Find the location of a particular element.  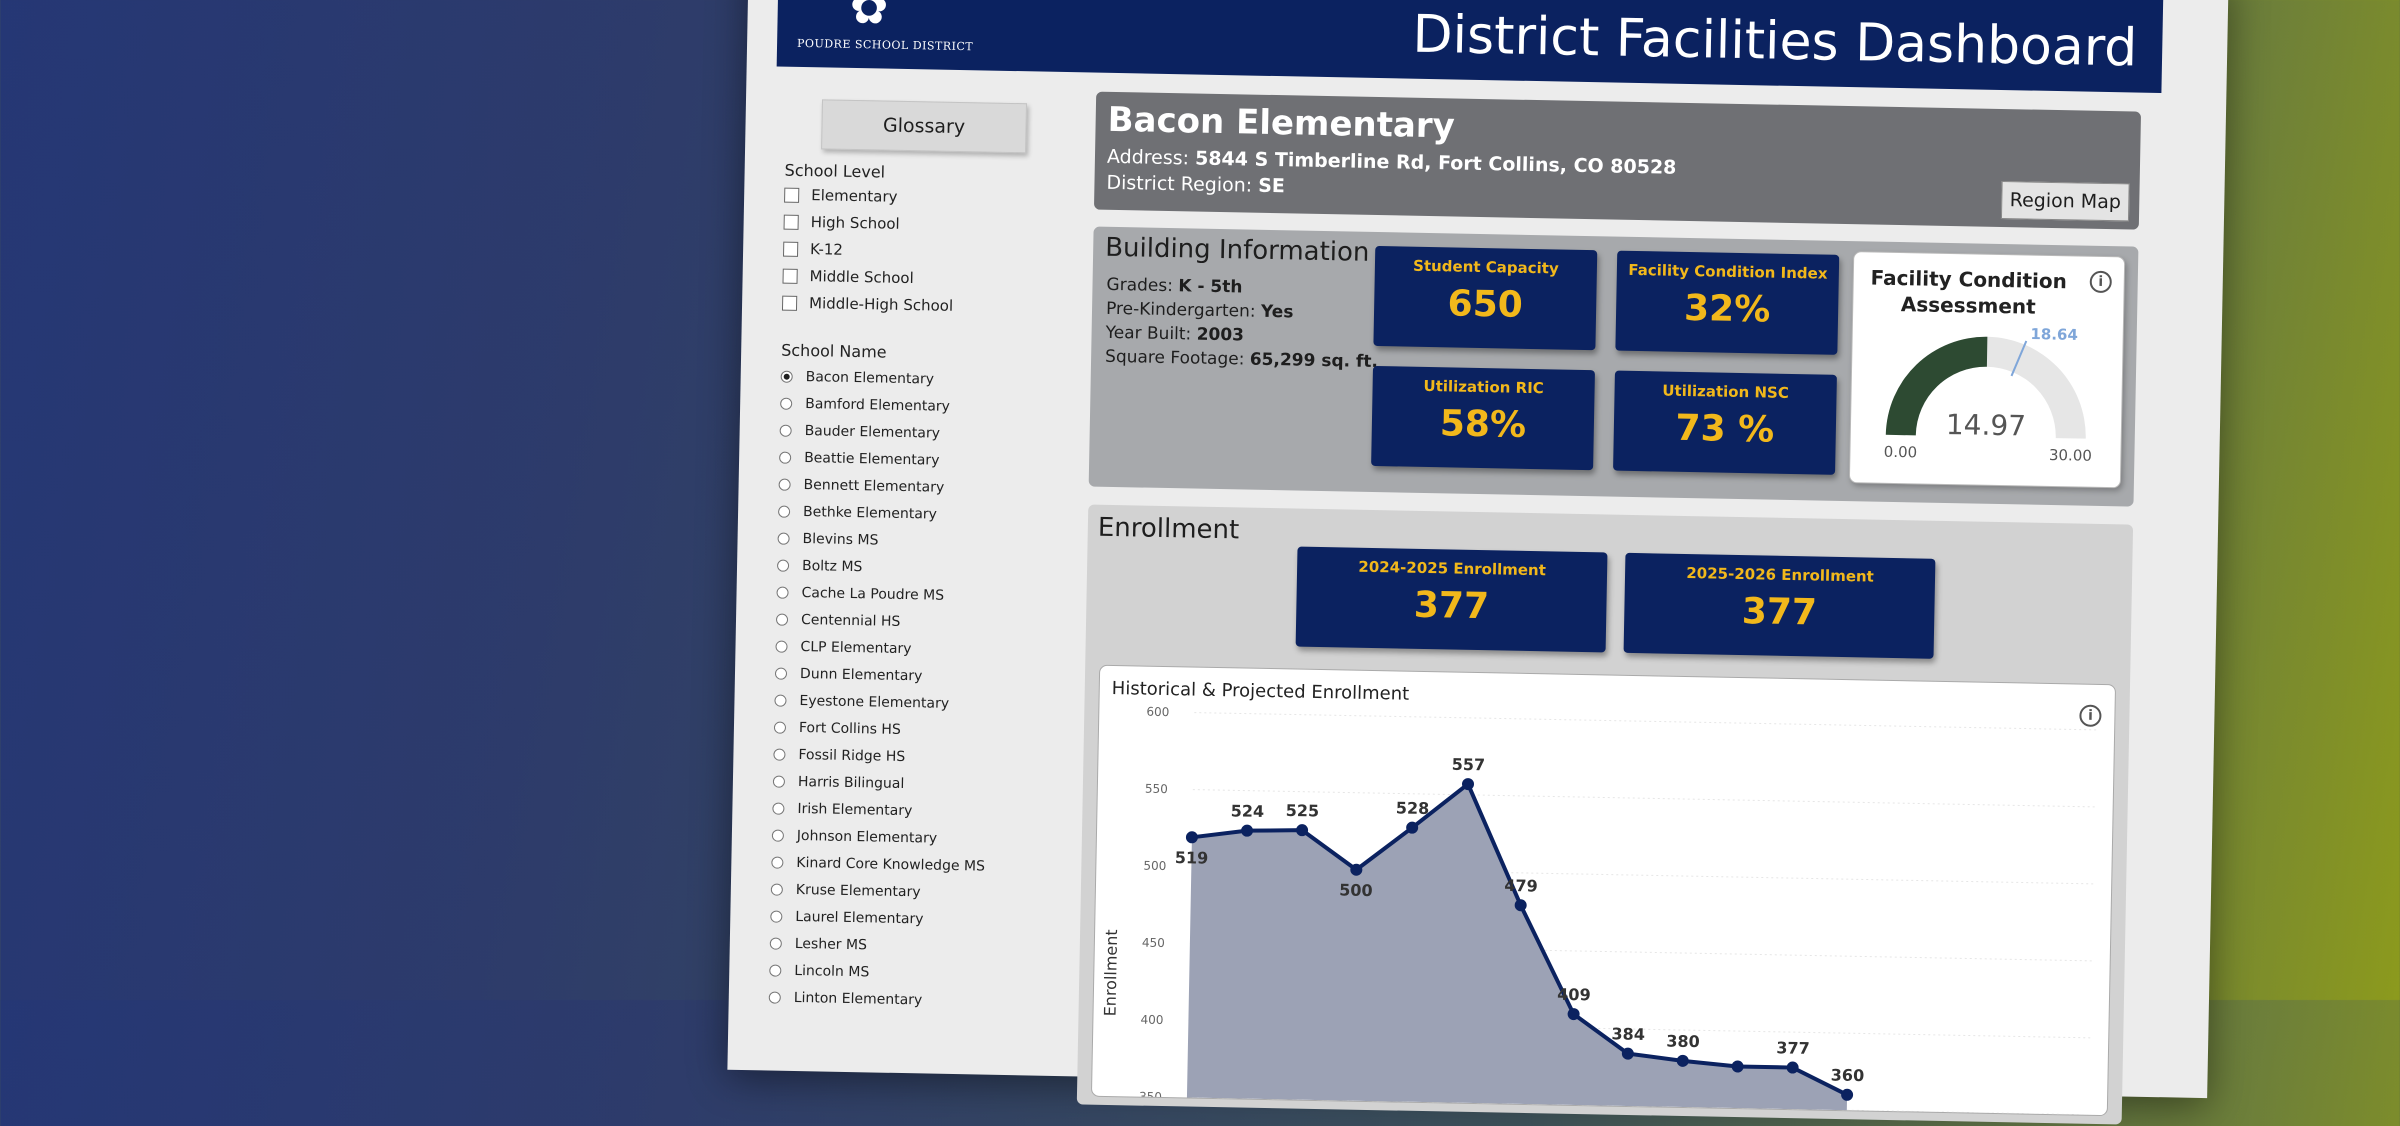

school-name-option-label: Kruse Elementary is located at coordinates (858, 891).